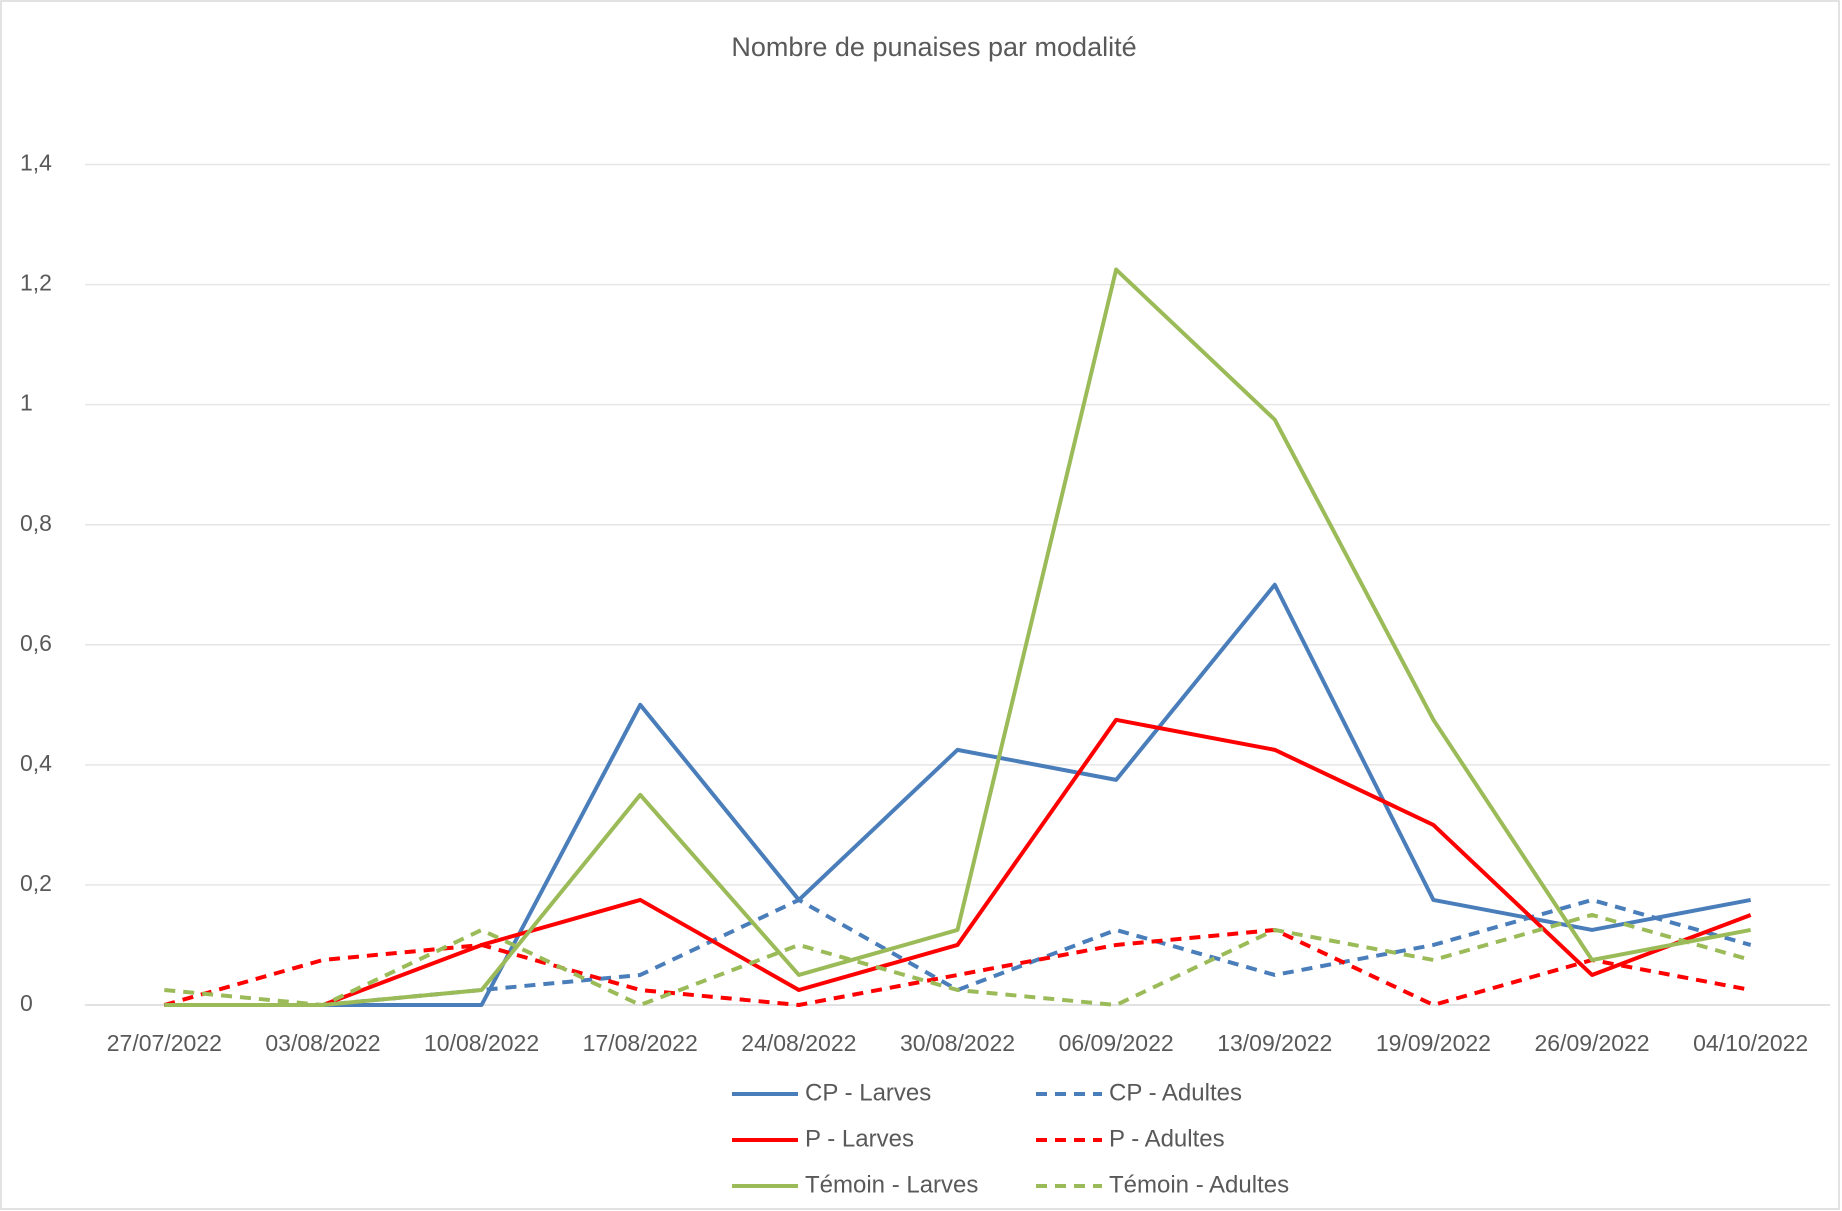  What do you see at coordinates (859, 1138) in the screenshot?
I see `legend-label: P - Larves` at bounding box center [859, 1138].